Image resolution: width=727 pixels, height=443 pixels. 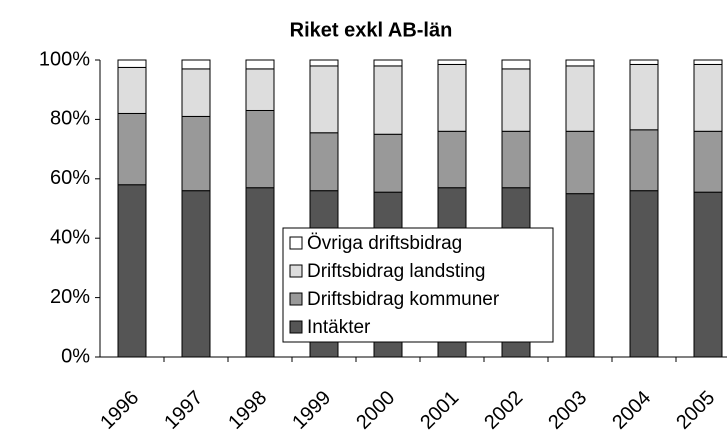 What do you see at coordinates (70, 237) in the screenshot?
I see `y-tick-label: 40%` at bounding box center [70, 237].